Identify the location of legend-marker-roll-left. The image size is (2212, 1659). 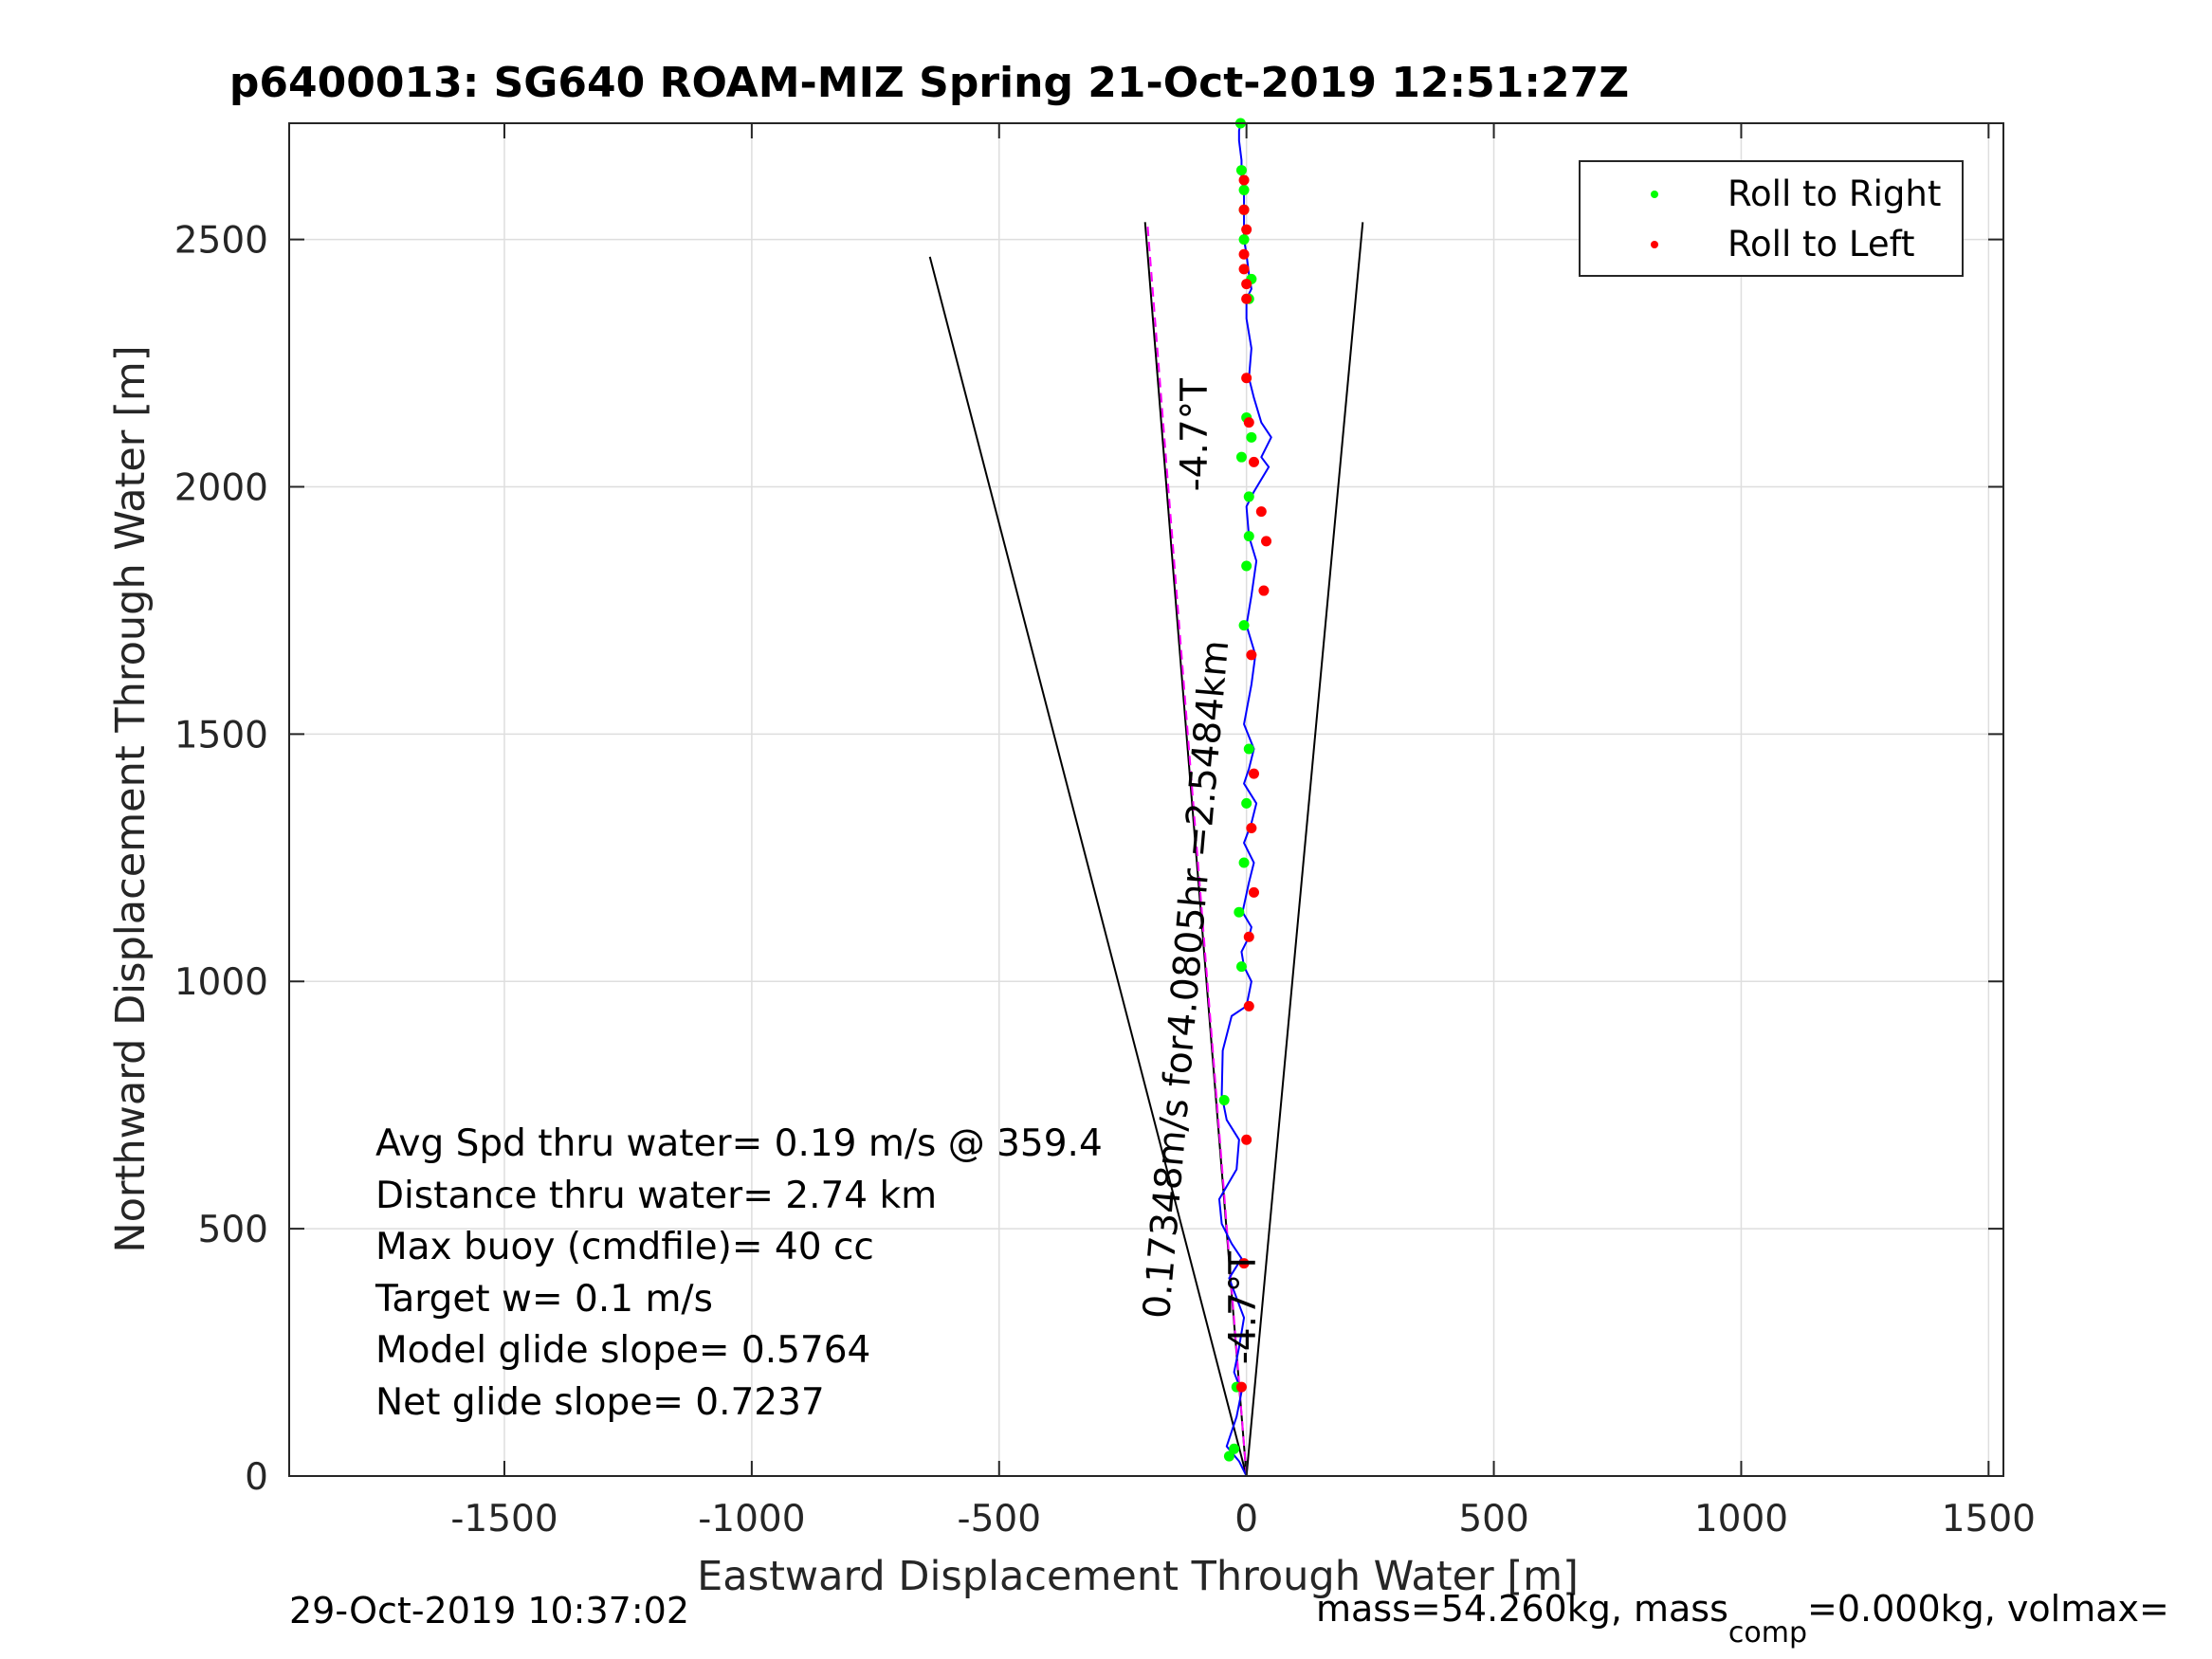
(1654, 244).